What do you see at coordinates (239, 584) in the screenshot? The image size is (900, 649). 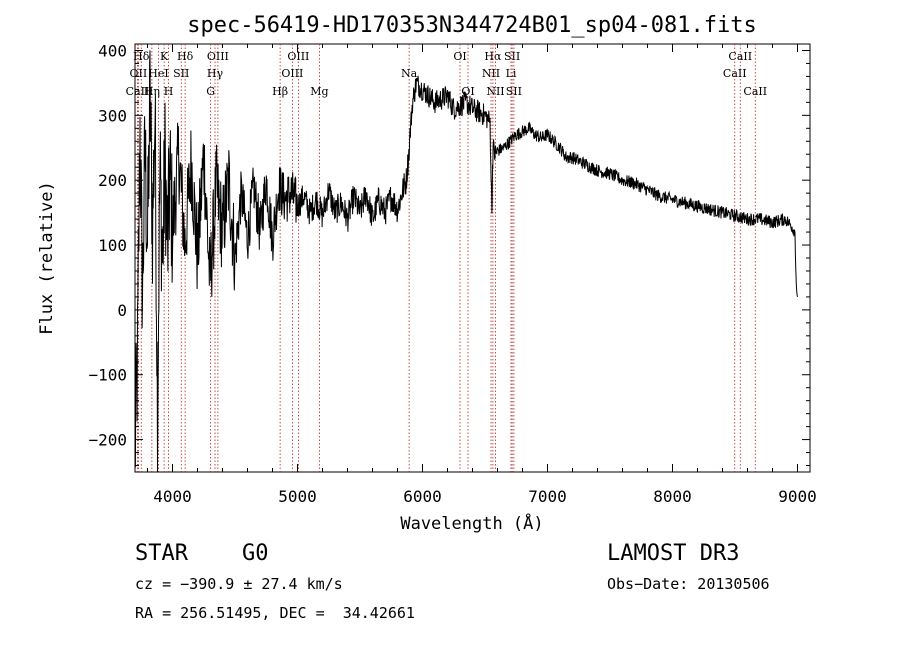 I see `redshift-cz: cz = −390.9 ± 27.4 km/s` at bounding box center [239, 584].